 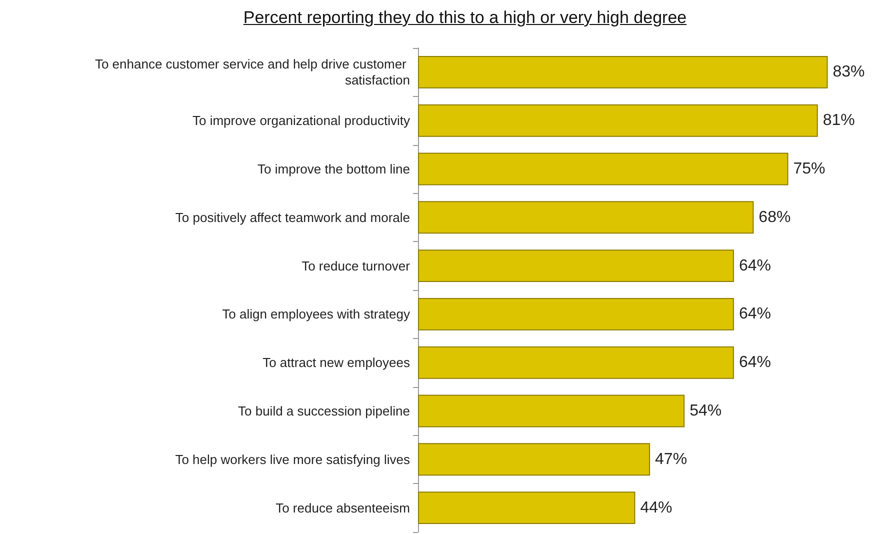 I want to click on y-tick-label: To align employees with strategy, so click(x=316, y=314).